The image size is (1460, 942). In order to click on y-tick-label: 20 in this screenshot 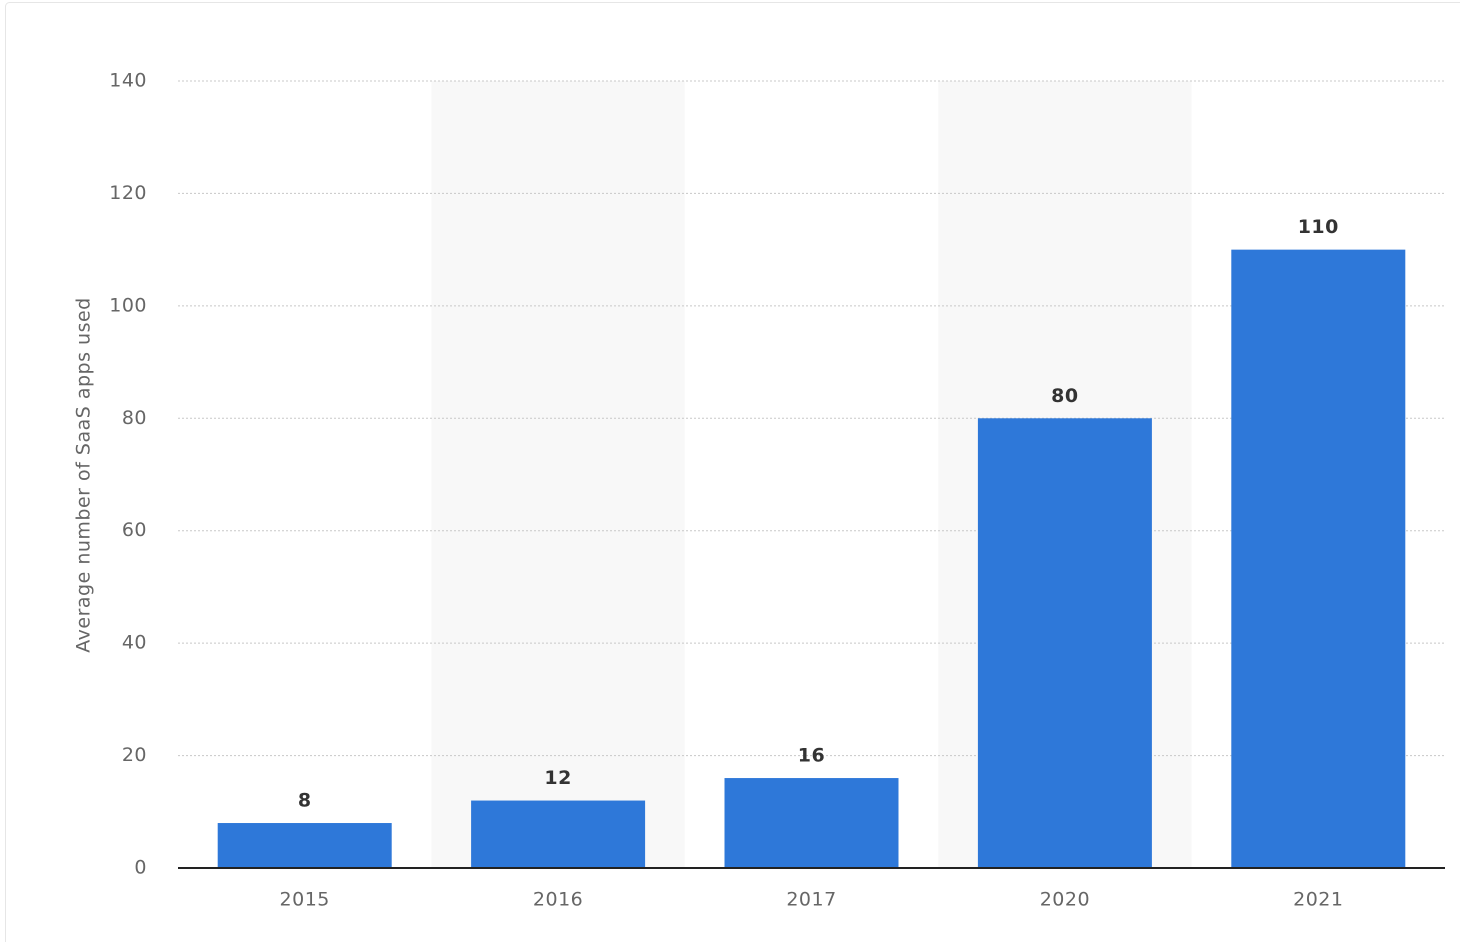, I will do `click(134, 755)`.